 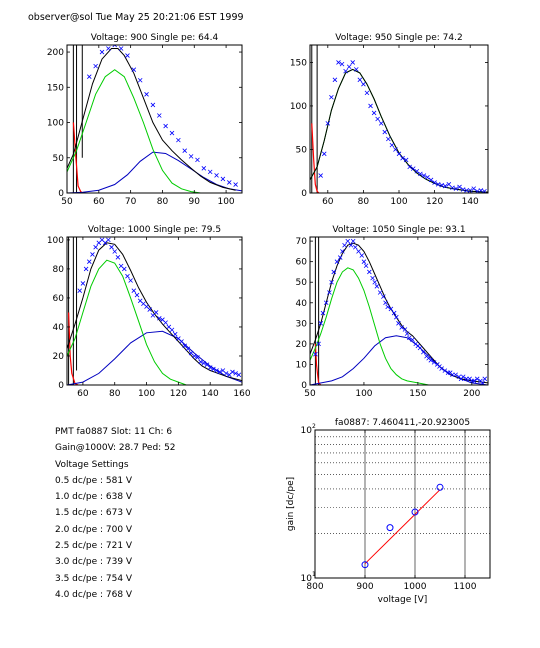 I want to click on y-tick-label: 10, so click(x=302, y=365).